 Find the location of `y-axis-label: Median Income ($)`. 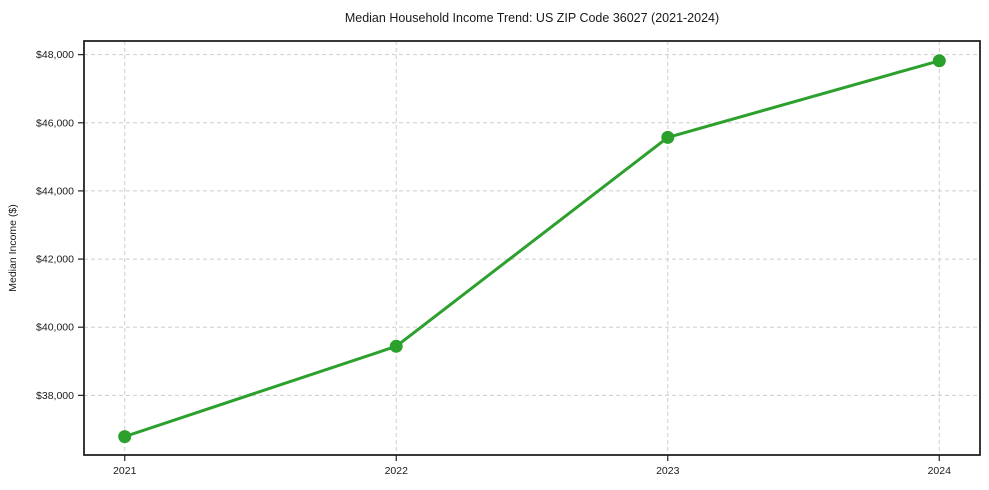

y-axis-label: Median Income ($) is located at coordinates (13, 248).